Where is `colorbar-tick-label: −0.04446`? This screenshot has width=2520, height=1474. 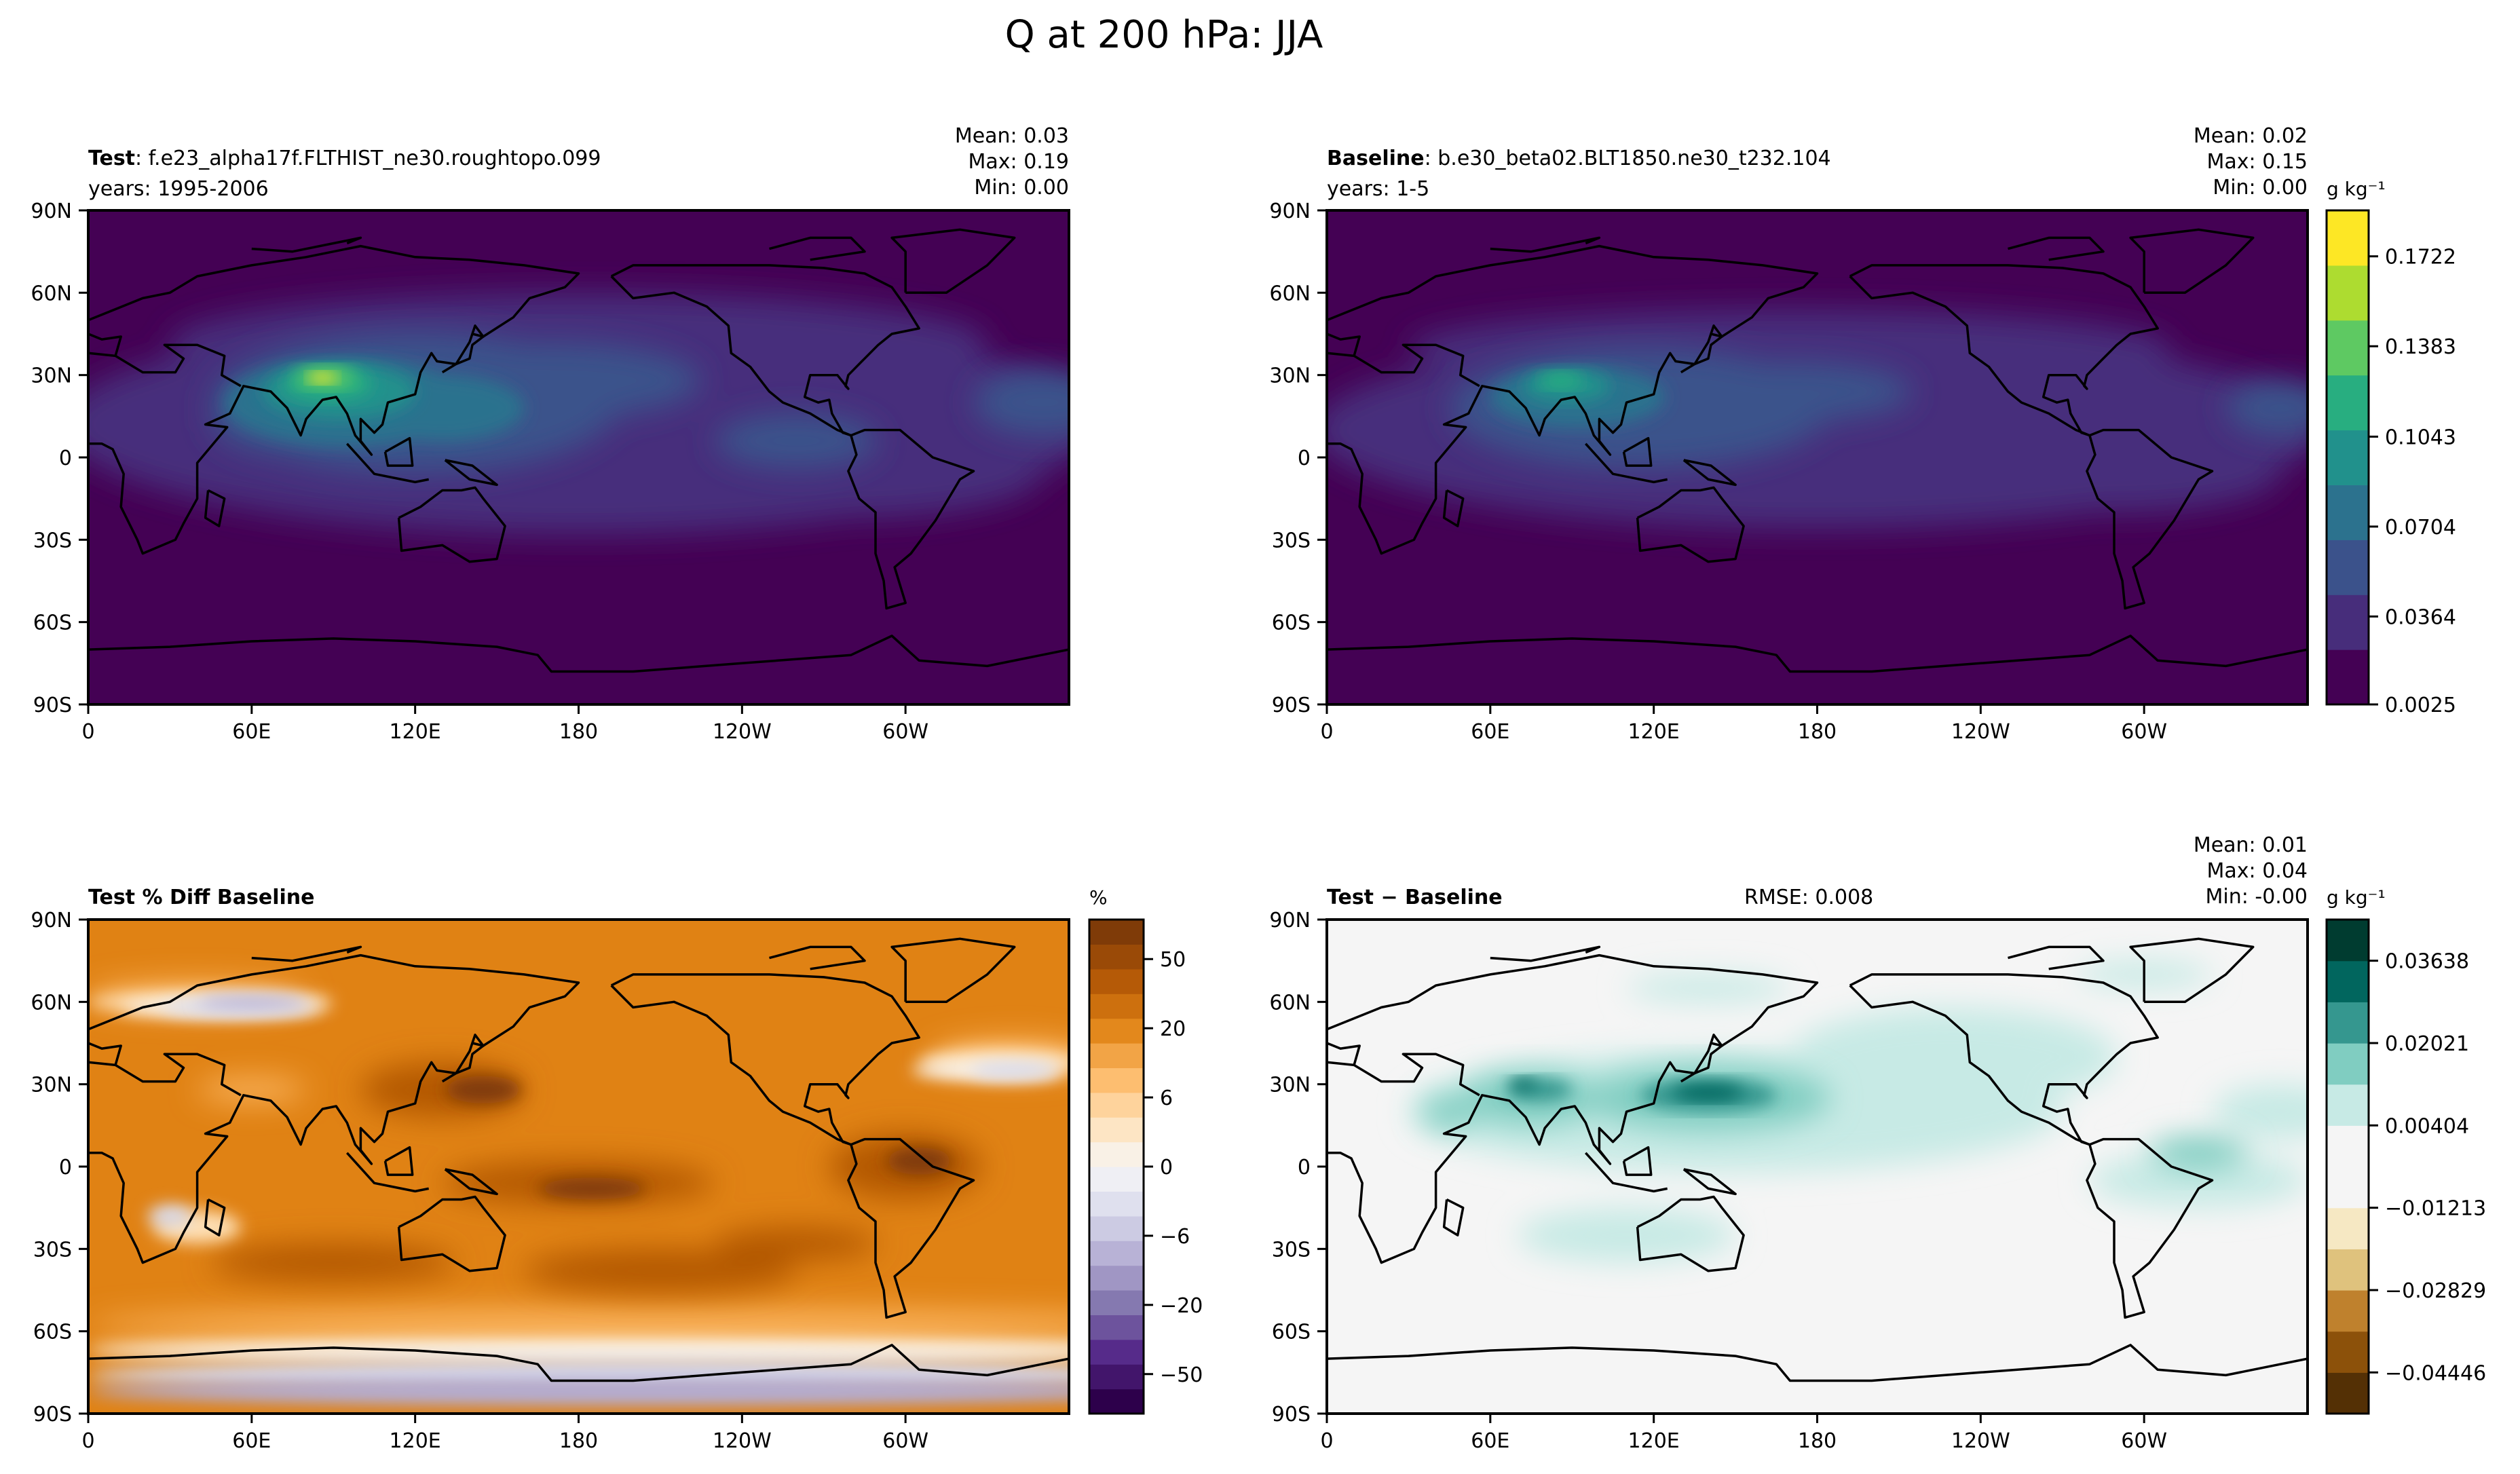
colorbar-tick-label: −0.04446 is located at coordinates (2435, 1373).